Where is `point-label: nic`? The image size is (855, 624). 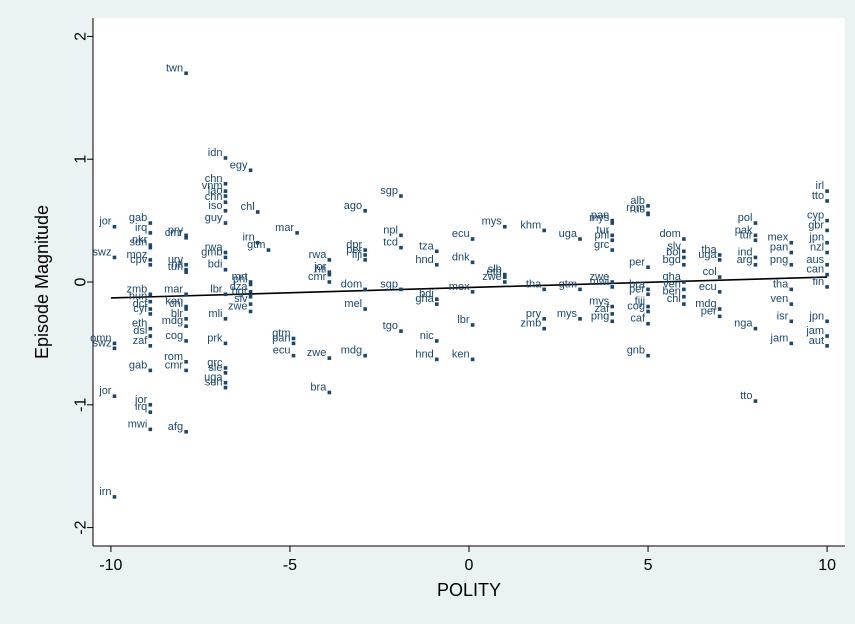 point-label: nic is located at coordinates (427, 336).